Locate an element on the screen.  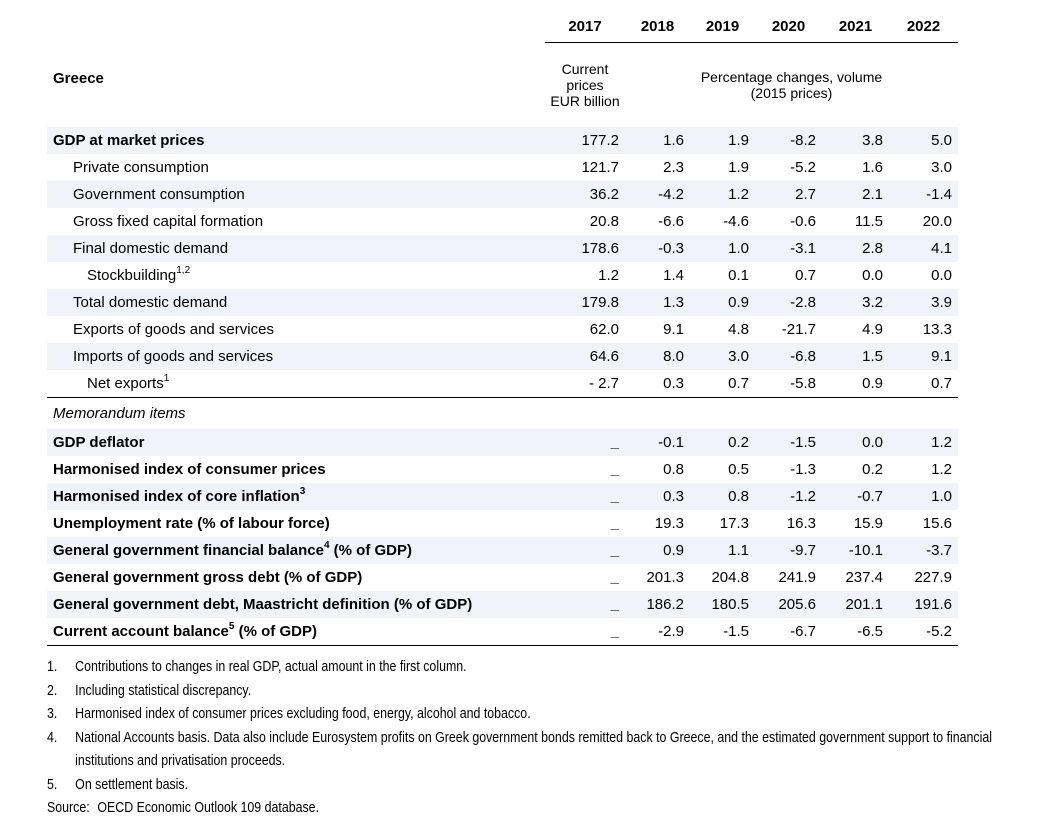
value-cell: -8.2 is located at coordinates (788, 140).